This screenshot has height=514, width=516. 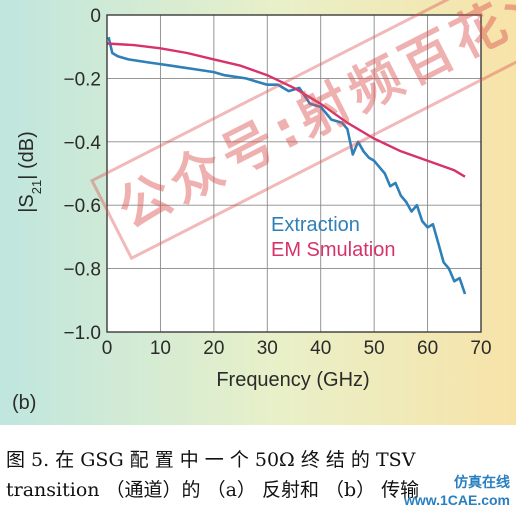 What do you see at coordinates (82, 206) in the screenshot?
I see `y-tick-label: −0.6` at bounding box center [82, 206].